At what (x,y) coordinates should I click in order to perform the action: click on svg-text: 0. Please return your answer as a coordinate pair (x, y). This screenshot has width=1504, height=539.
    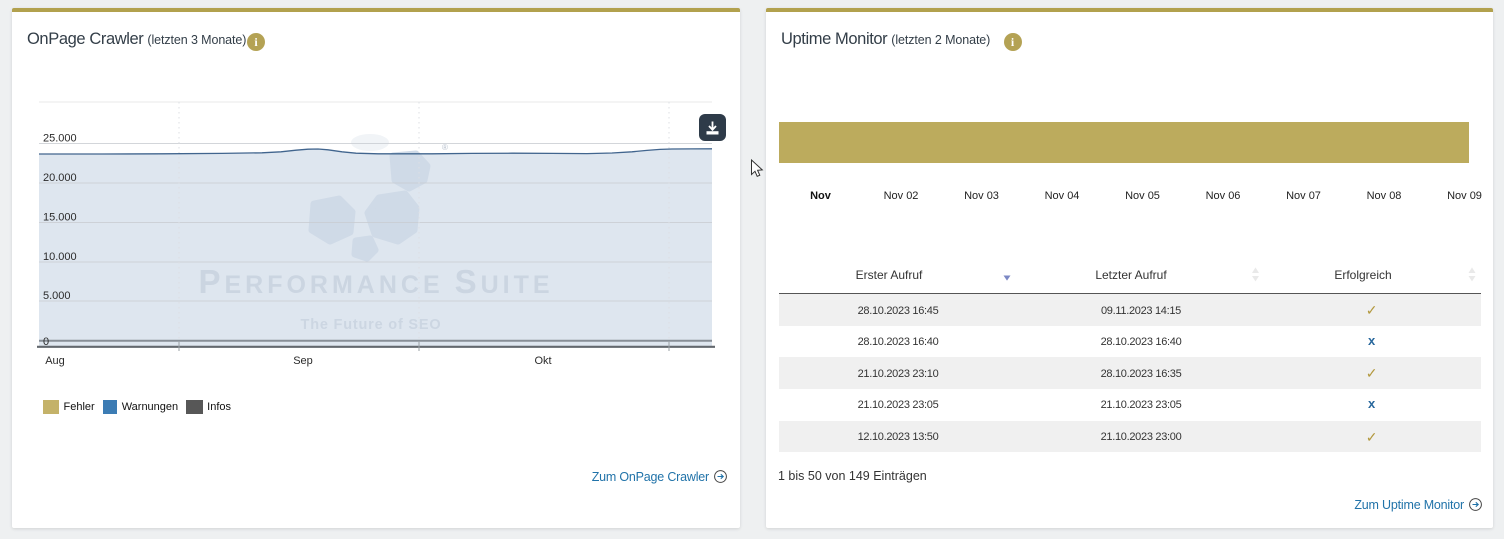
    Looking at the image, I should click on (46, 342).